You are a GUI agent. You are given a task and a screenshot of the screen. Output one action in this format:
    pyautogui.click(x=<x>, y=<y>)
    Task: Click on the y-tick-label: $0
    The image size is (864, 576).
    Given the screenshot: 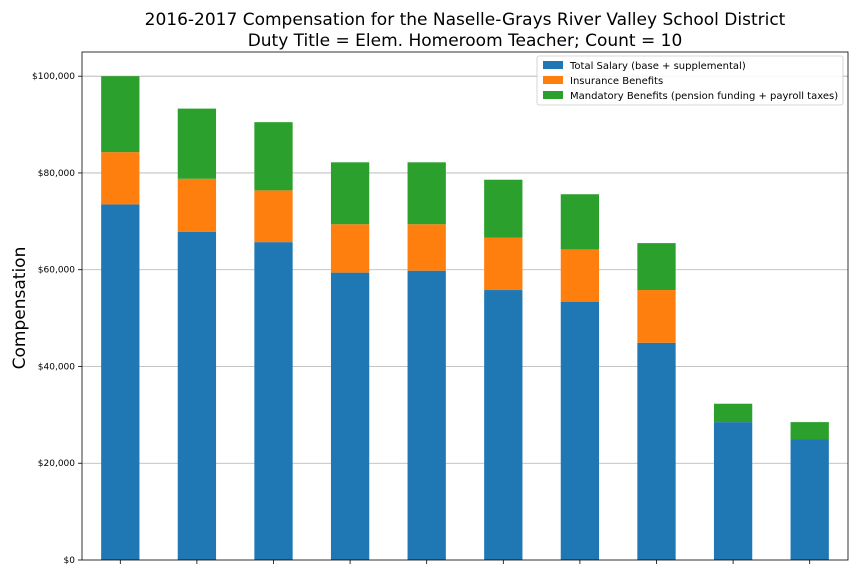 What is the action you would take?
    pyautogui.click(x=70, y=561)
    